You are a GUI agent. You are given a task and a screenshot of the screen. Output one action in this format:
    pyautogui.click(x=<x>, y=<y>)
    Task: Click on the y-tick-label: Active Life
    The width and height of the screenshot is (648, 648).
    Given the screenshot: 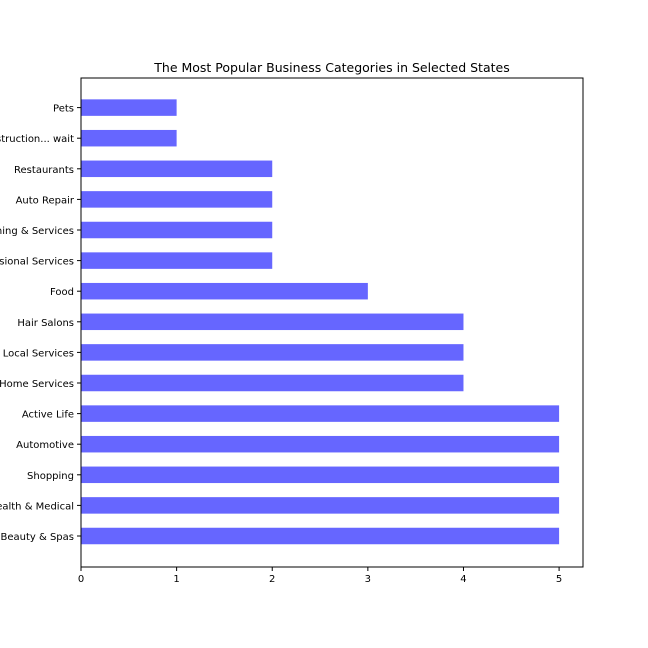 What is the action you would take?
    pyautogui.click(x=48, y=415)
    